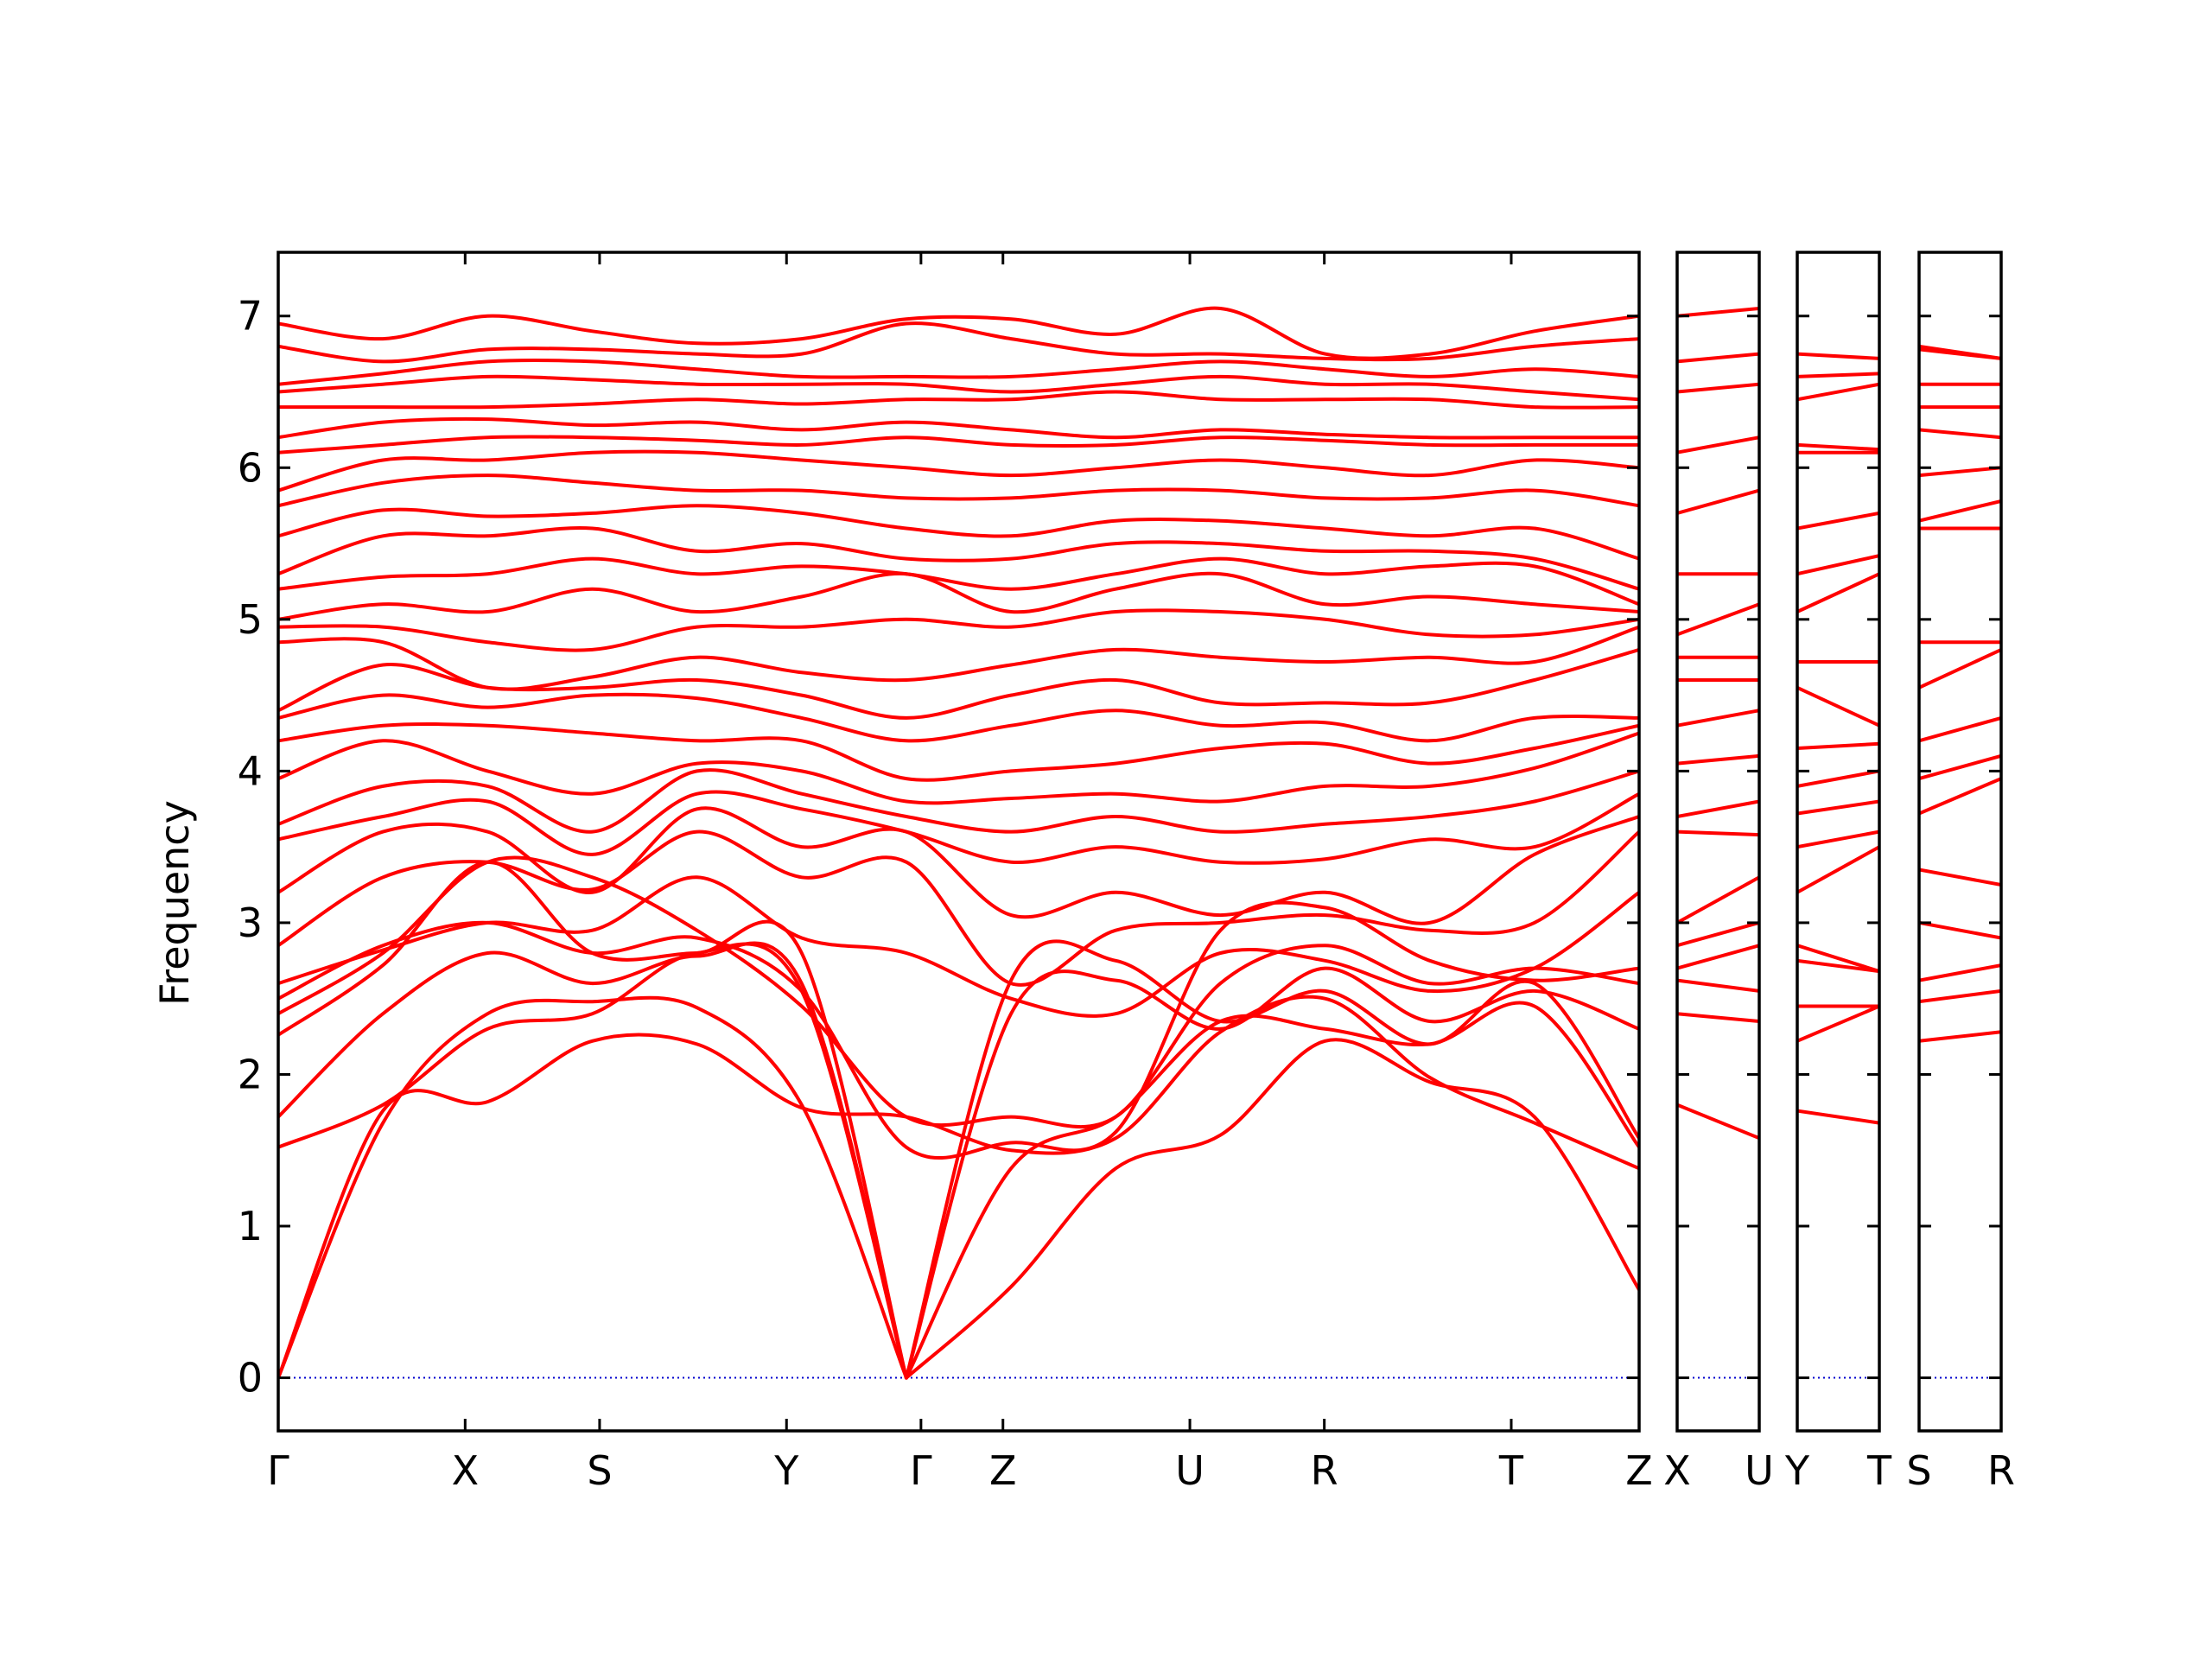 Image resolution: width=2212 pixels, height=1659 pixels. I want to click on y-tick-label: 2, so click(250, 1074).